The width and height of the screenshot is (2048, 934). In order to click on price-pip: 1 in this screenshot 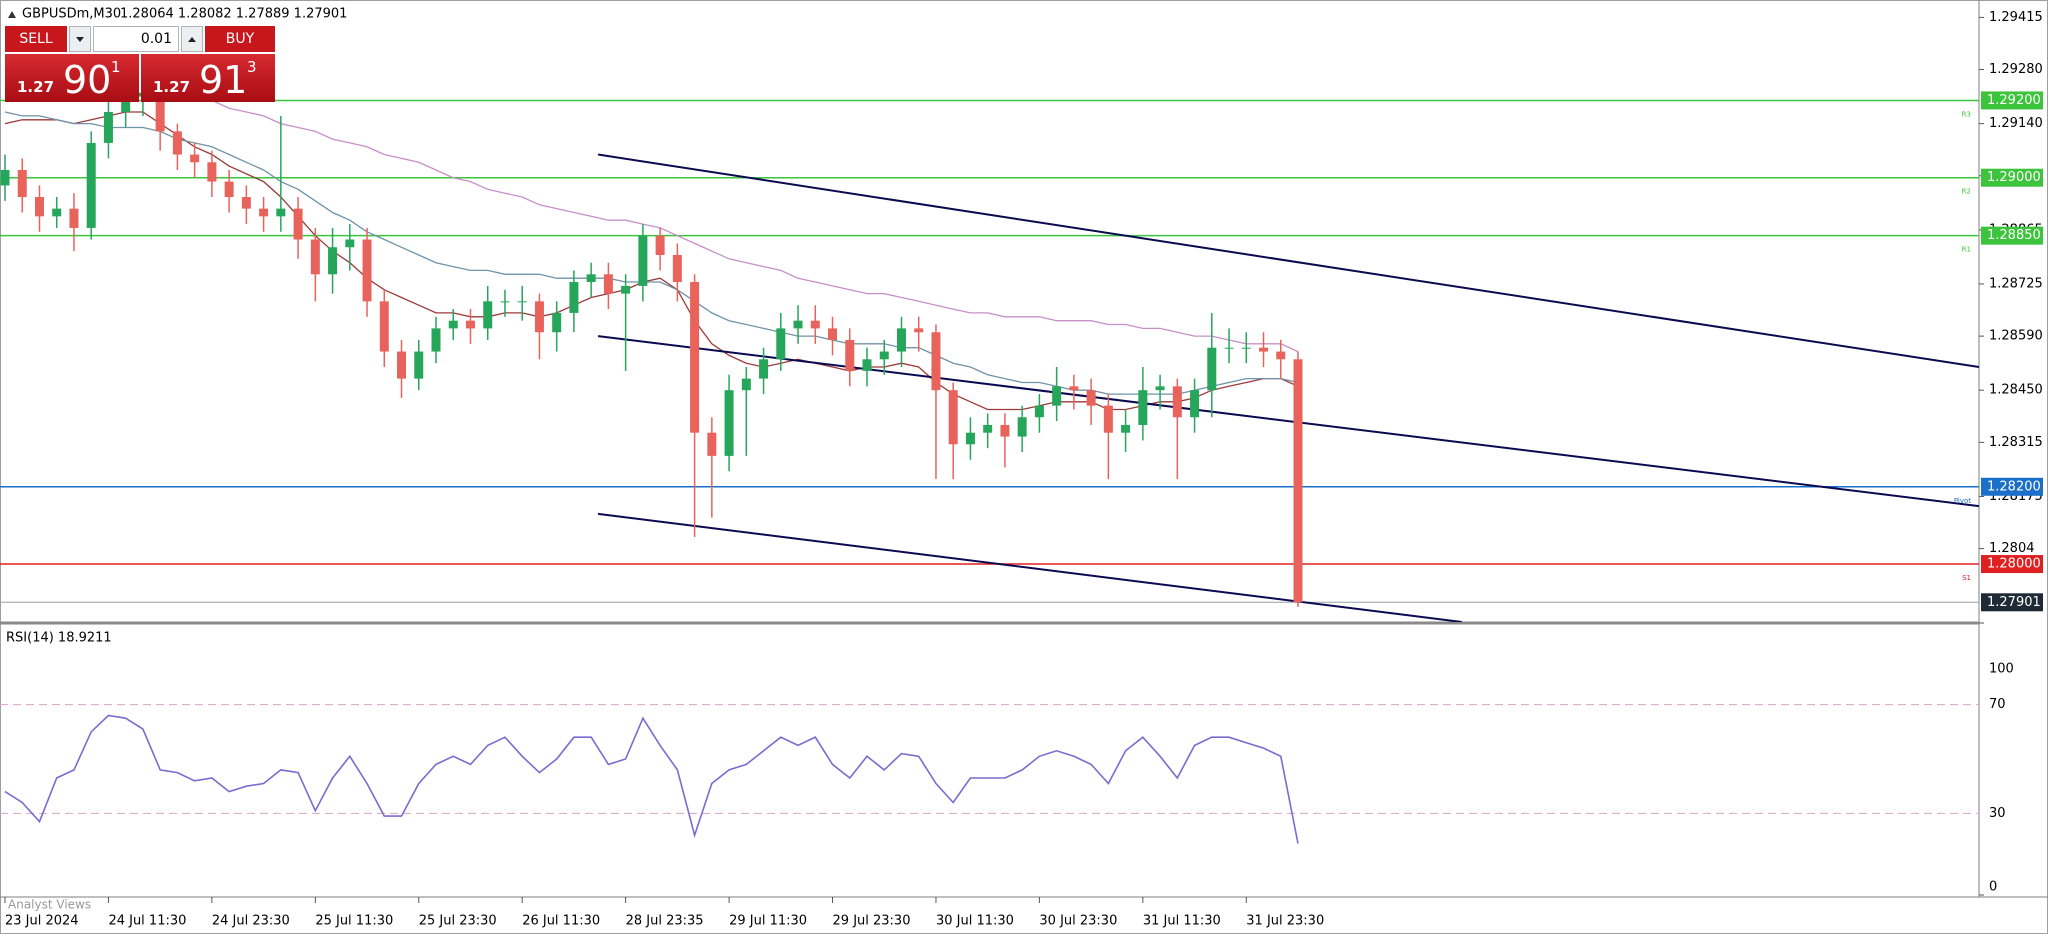, I will do `click(116, 67)`.